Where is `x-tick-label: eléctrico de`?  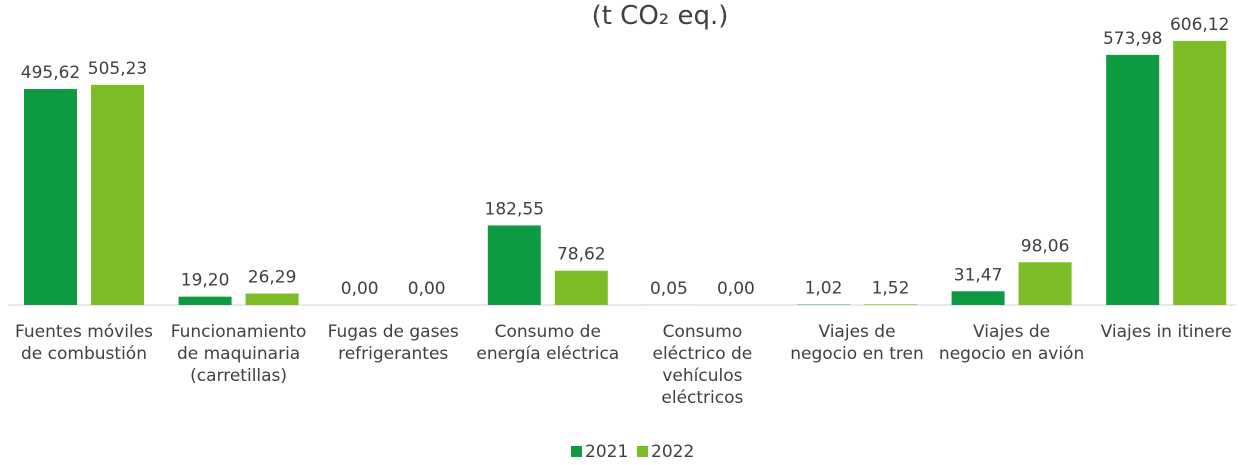
x-tick-label: eléctrico de is located at coordinates (703, 354).